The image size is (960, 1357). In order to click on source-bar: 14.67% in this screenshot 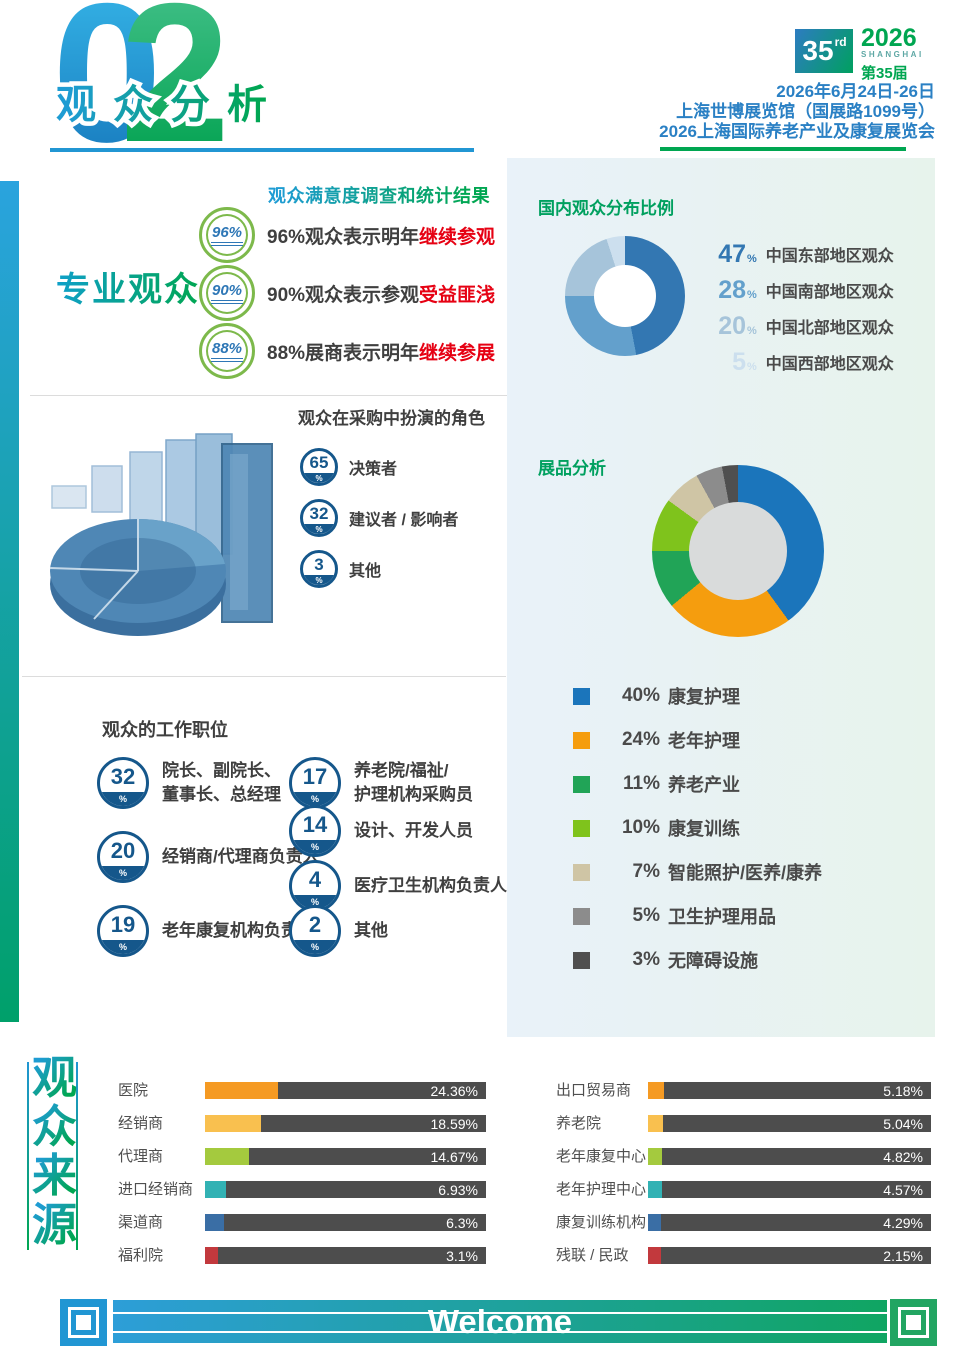, I will do `click(345, 1156)`.